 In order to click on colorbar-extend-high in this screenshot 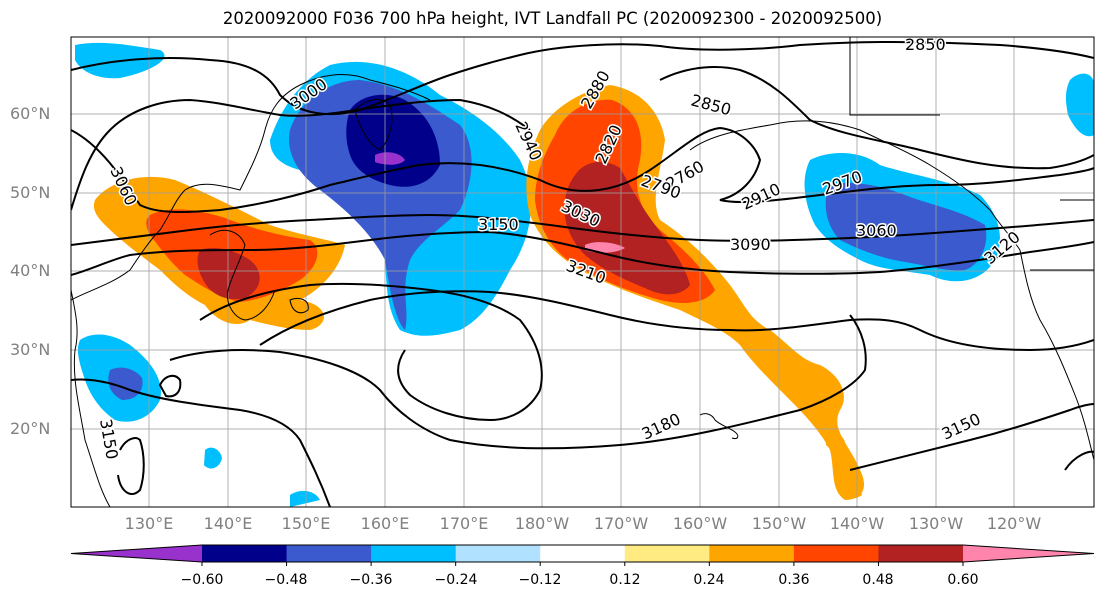, I will do `click(1028, 553)`.